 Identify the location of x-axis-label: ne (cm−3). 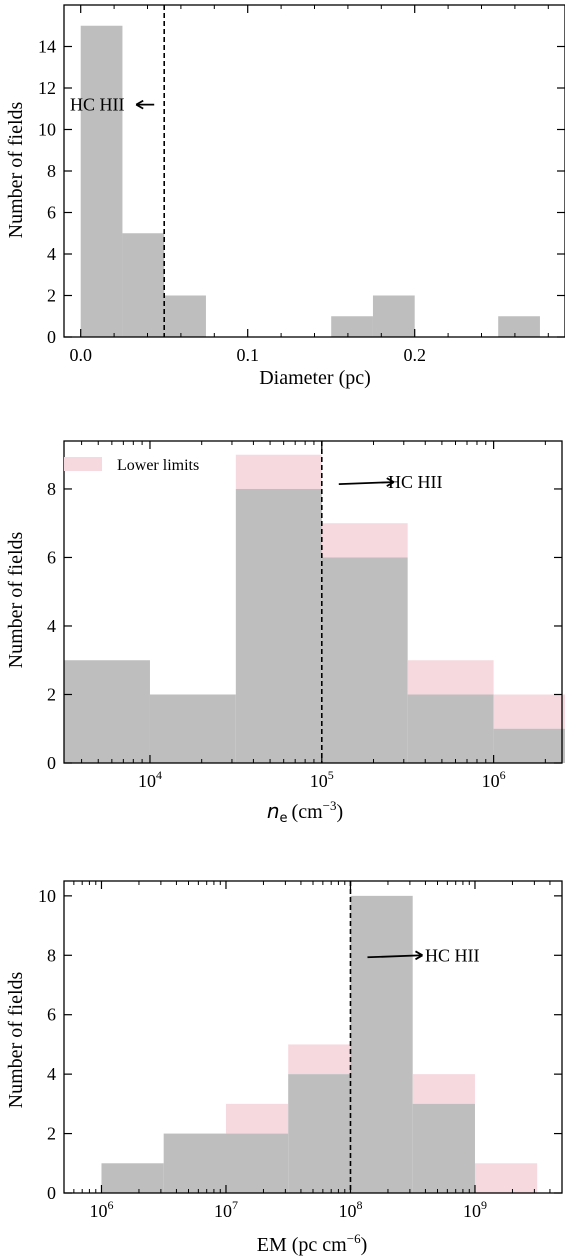
(305, 812).